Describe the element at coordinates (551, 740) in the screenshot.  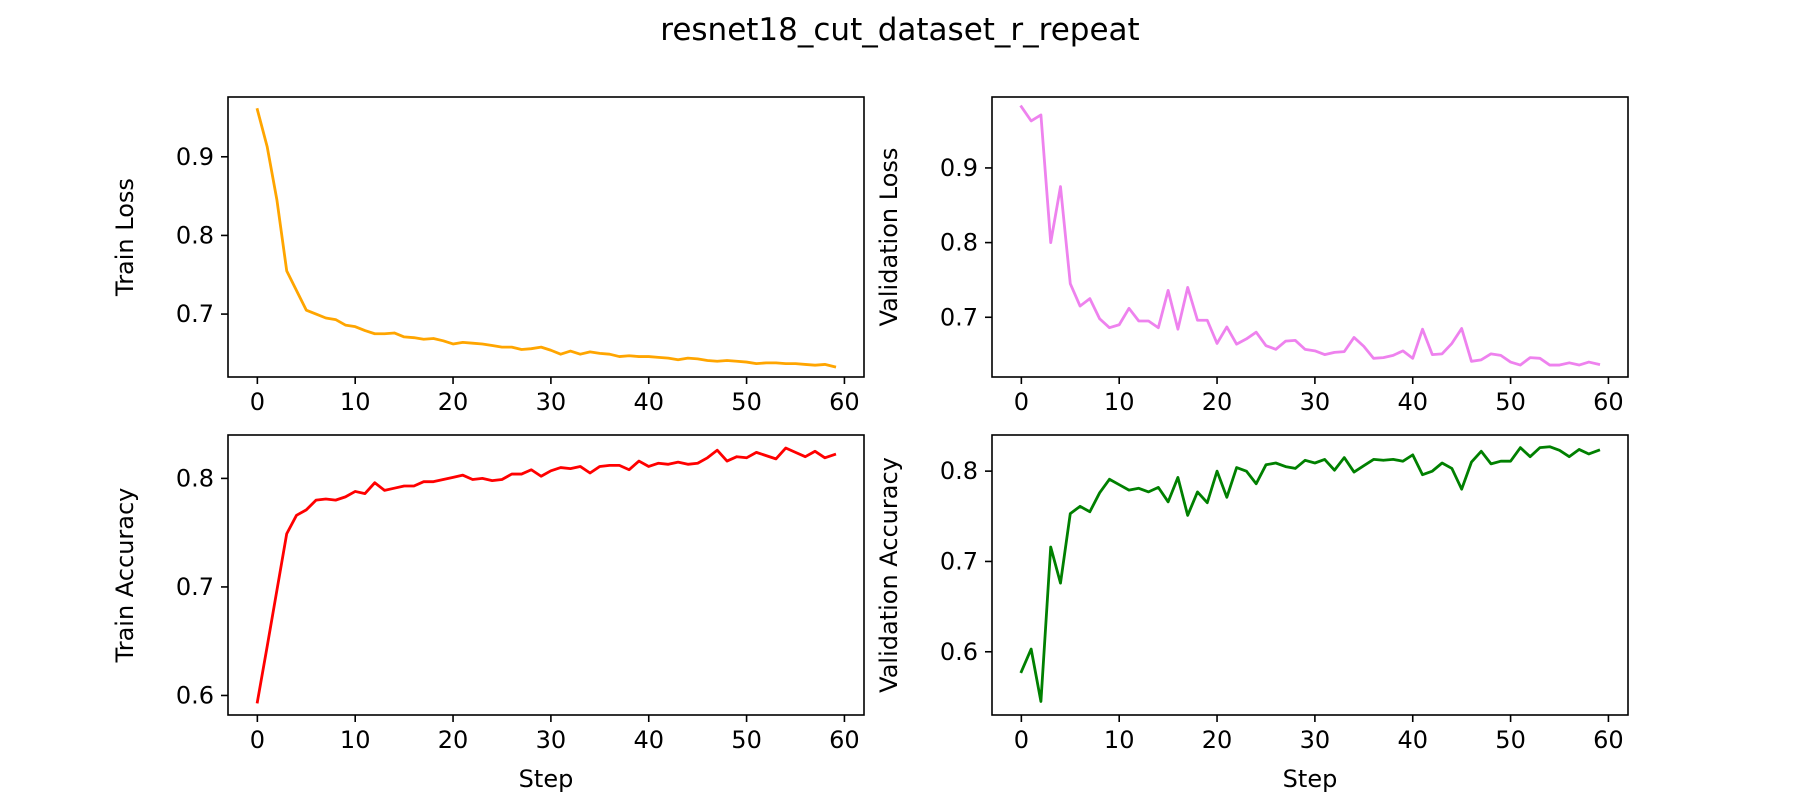
I see `train-accuracy-xtick-label: 30` at that location.